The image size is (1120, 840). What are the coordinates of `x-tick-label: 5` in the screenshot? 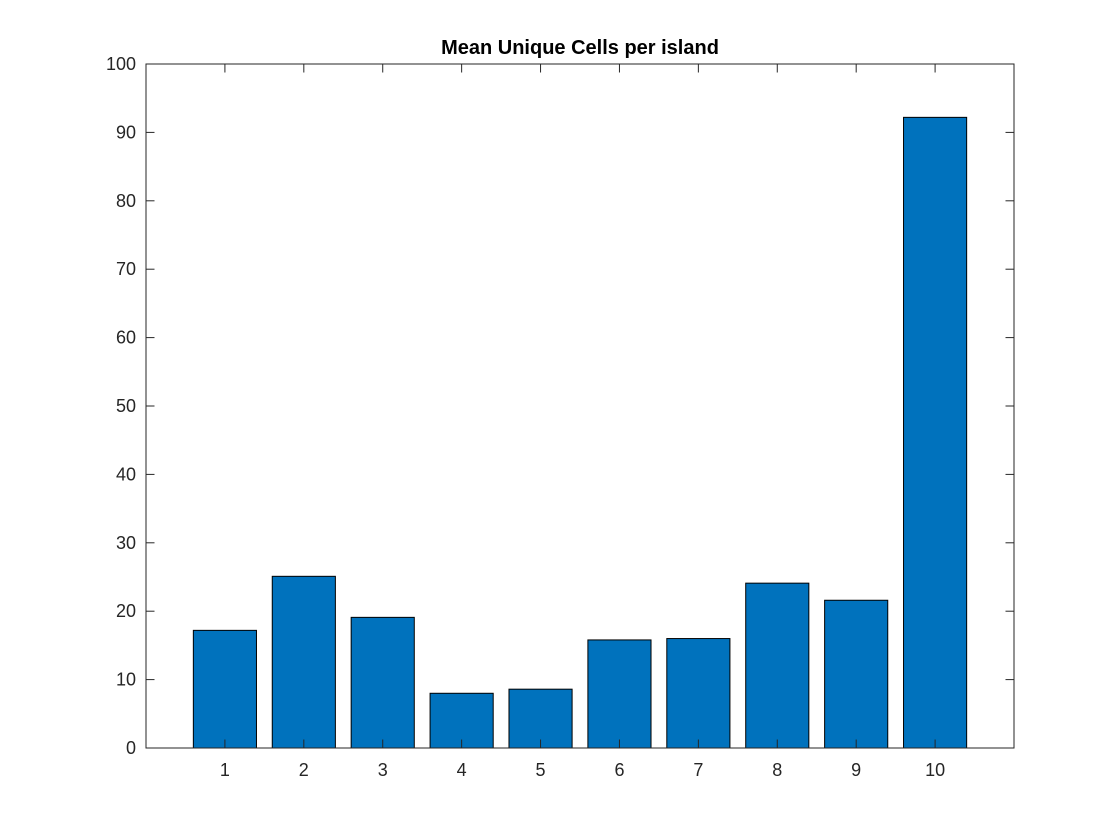 It's located at (541, 770).